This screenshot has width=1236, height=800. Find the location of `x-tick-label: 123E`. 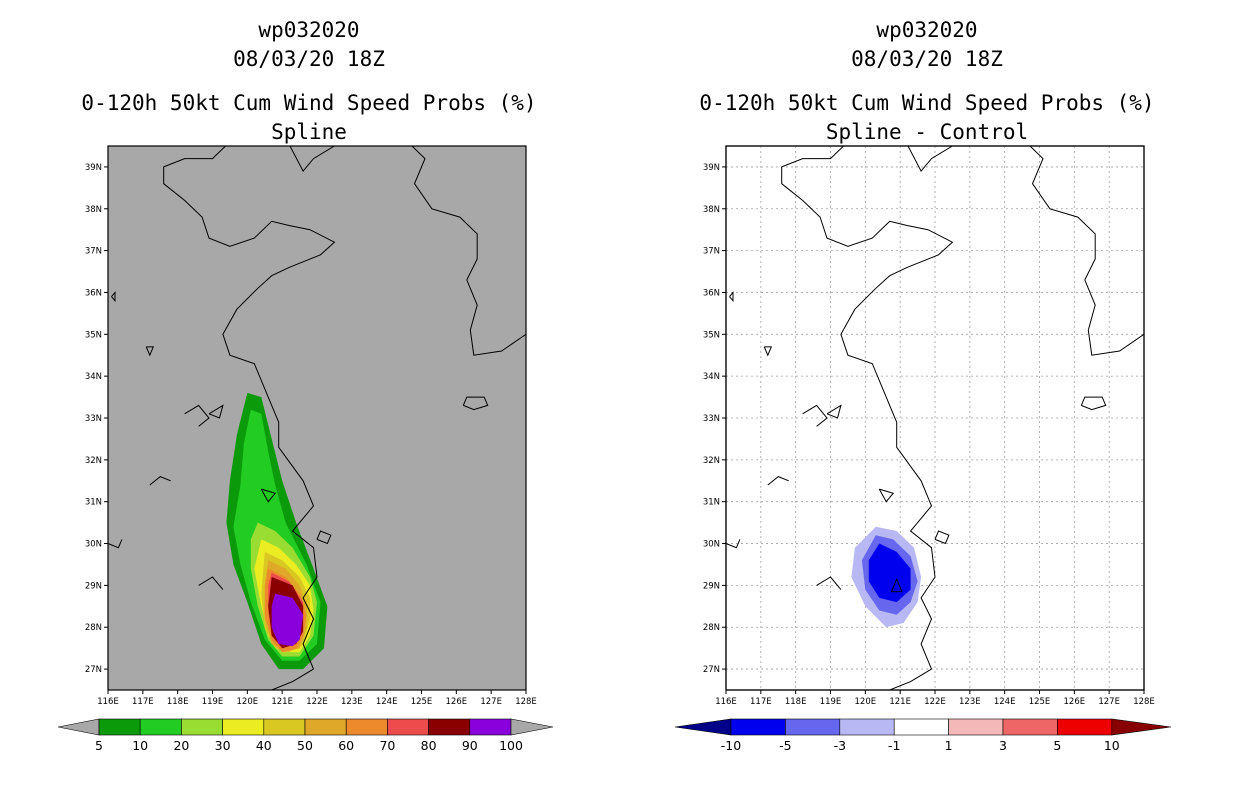

x-tick-label: 123E is located at coordinates (352, 702).